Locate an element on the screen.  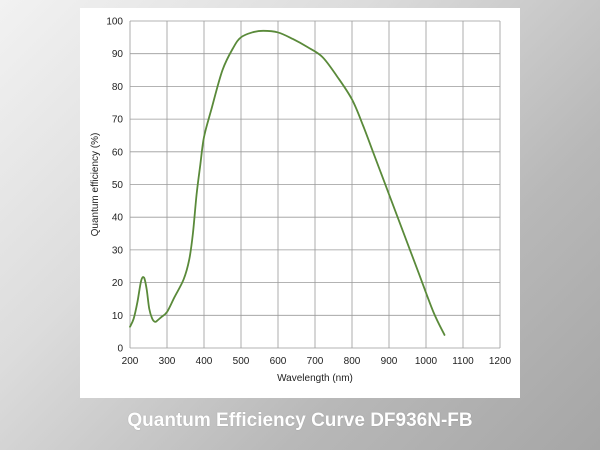
y-tick-label: 20 is located at coordinates (118, 283).